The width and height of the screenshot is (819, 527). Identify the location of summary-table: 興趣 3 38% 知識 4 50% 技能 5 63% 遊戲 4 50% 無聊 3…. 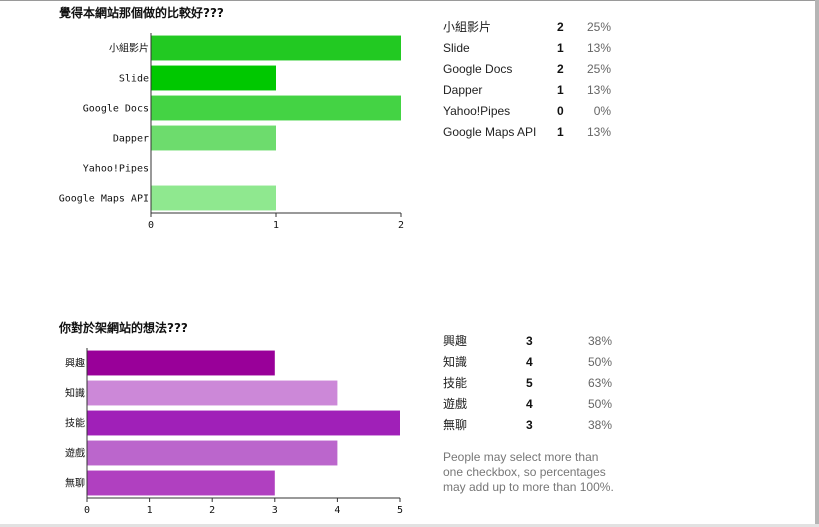
(527, 382).